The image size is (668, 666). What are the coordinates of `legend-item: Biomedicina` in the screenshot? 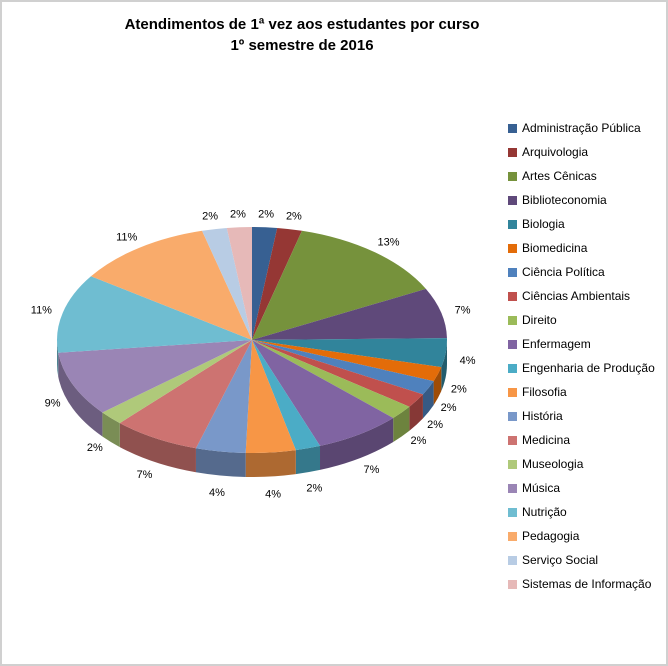 It's located at (587, 248).